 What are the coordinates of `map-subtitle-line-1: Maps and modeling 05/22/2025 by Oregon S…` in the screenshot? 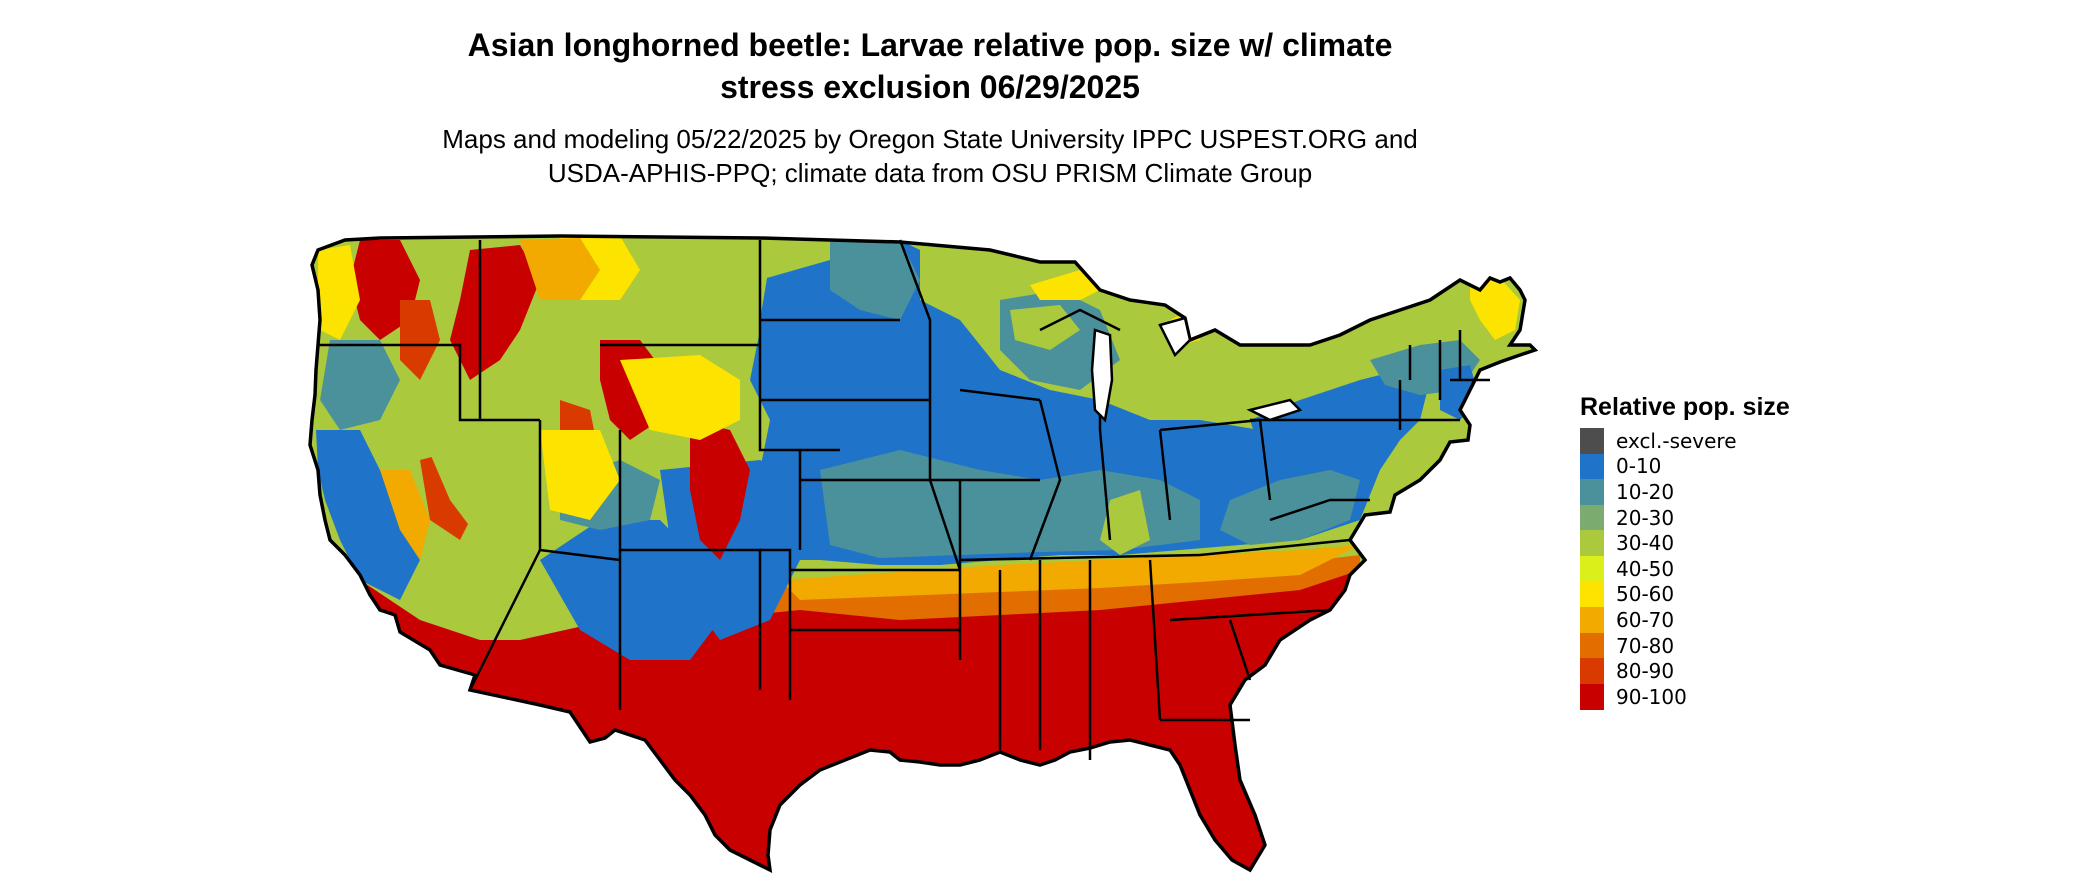 It's located at (930, 139).